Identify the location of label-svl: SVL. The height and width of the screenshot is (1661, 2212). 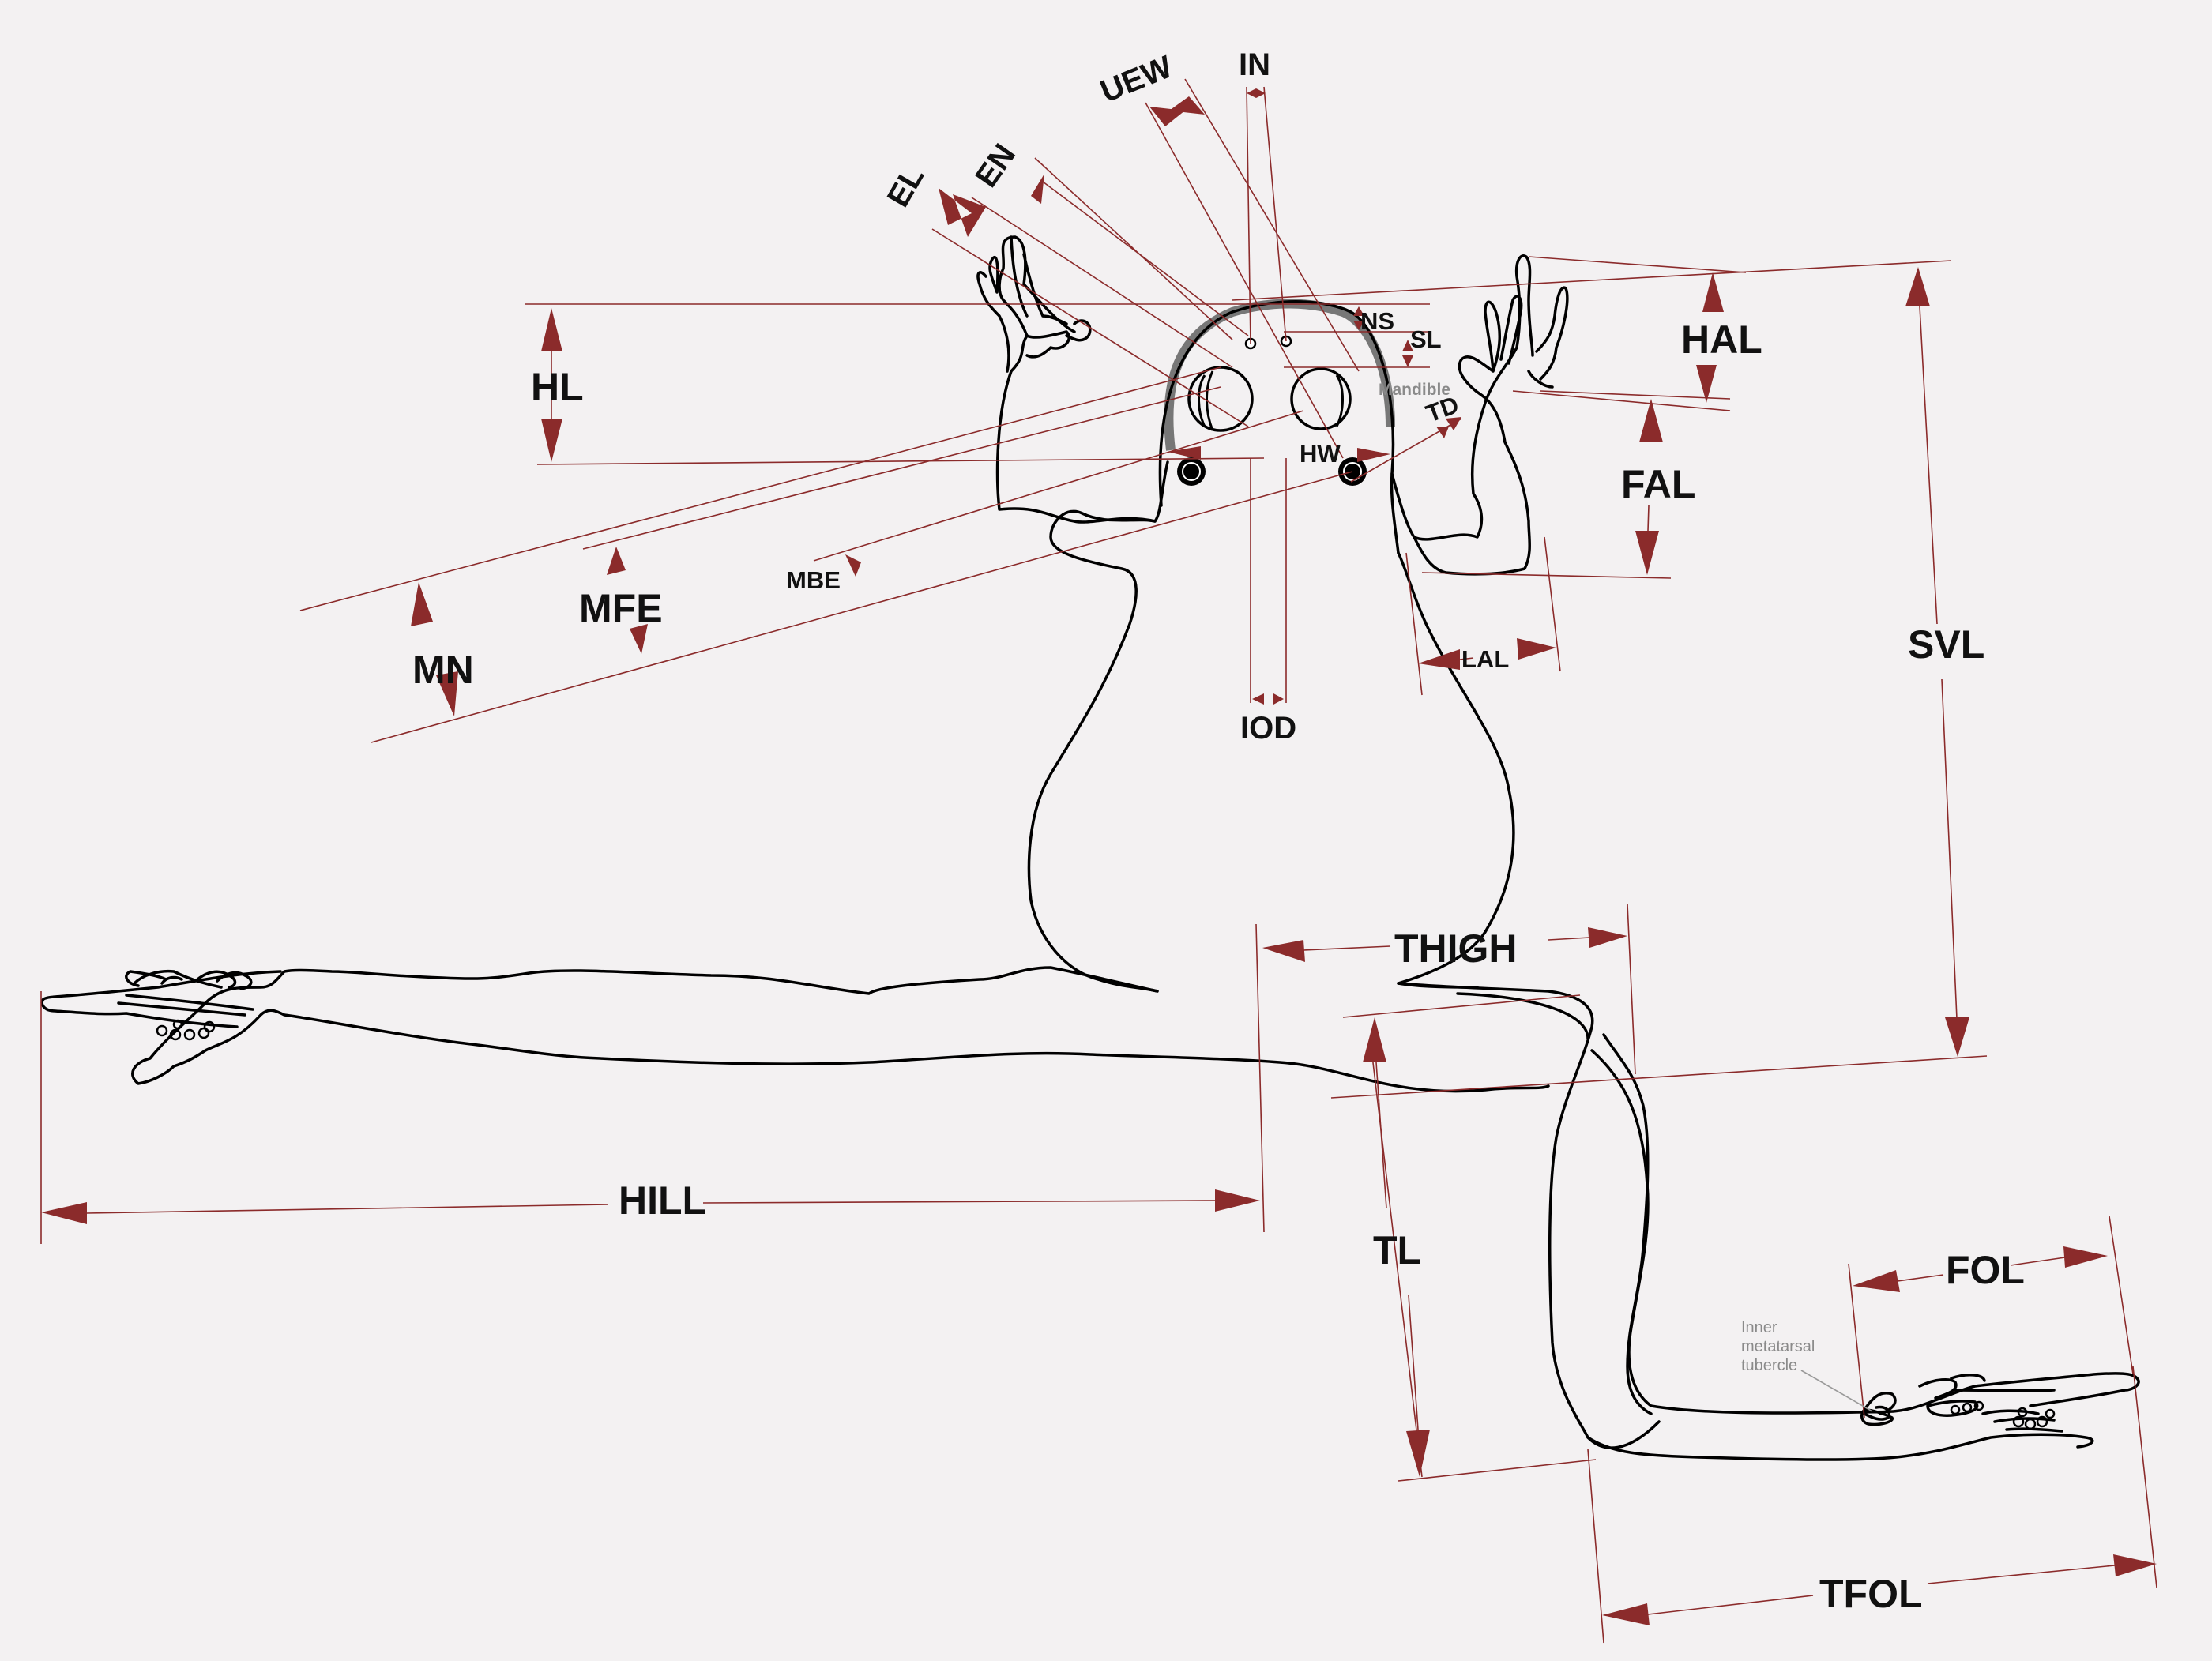
(1946, 644).